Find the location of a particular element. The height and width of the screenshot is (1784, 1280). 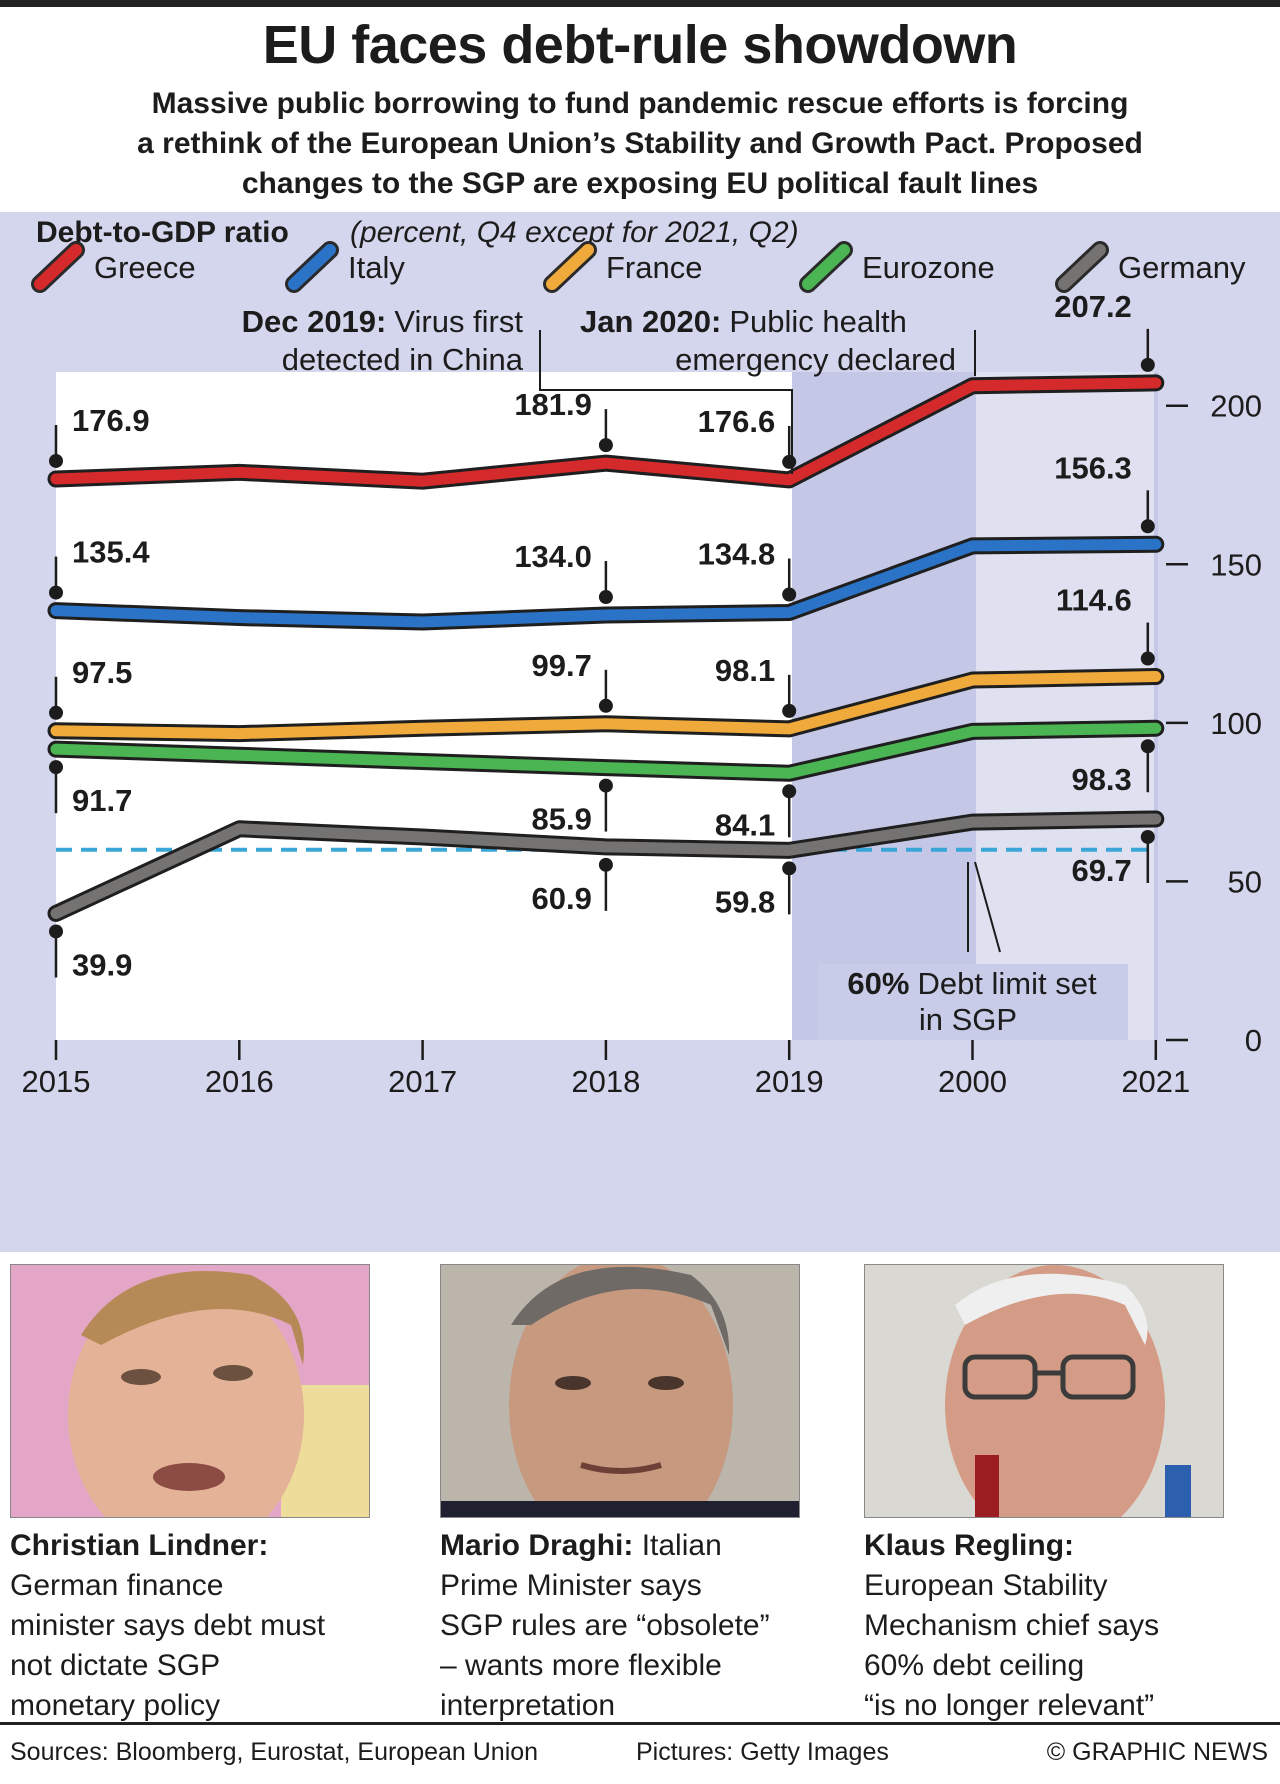

data-label: 135.4 is located at coordinates (111, 552).